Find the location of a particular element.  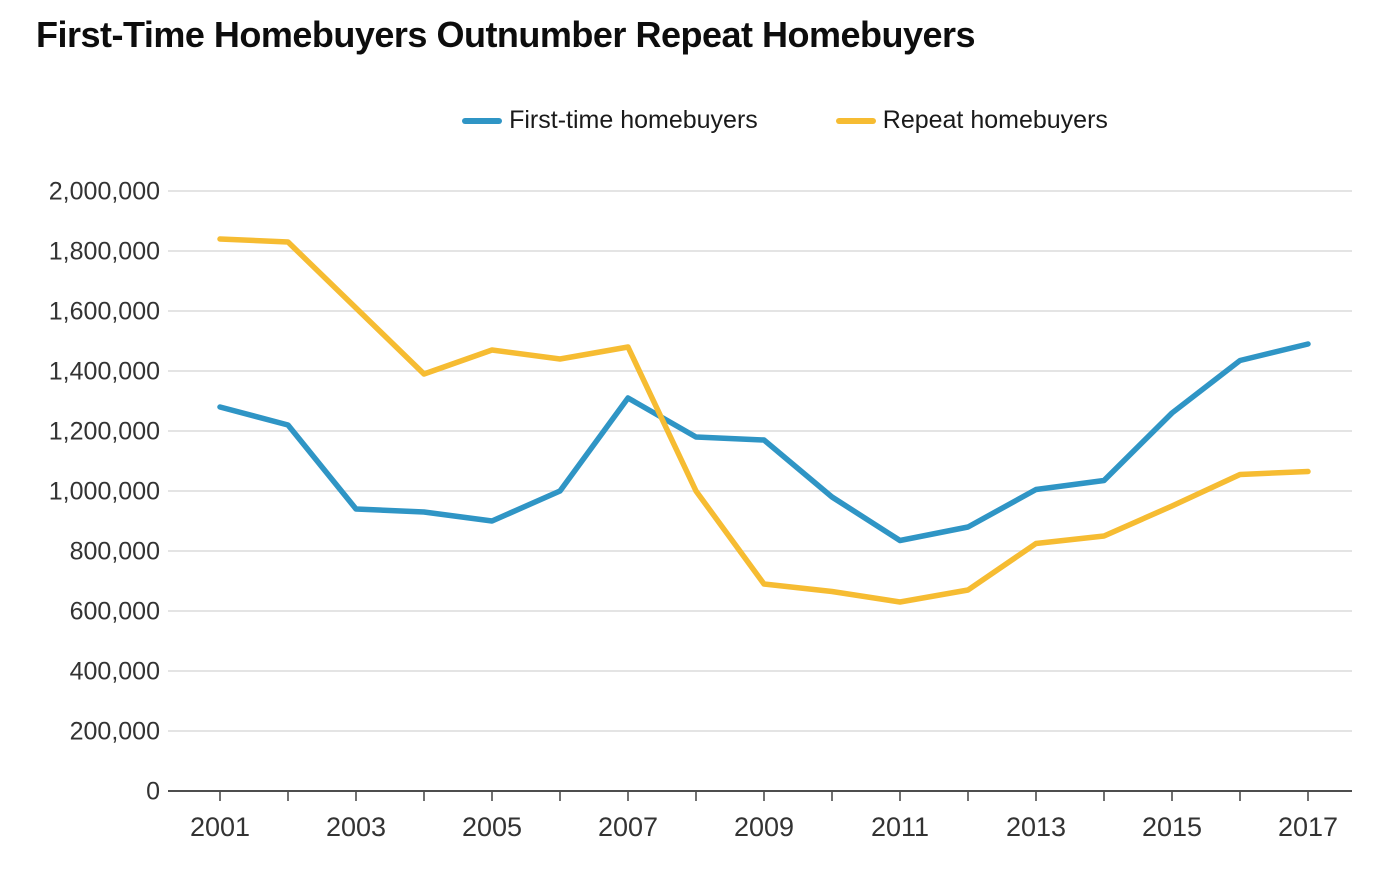

y-axis-tick-label: 200,000 is located at coordinates (115, 732).